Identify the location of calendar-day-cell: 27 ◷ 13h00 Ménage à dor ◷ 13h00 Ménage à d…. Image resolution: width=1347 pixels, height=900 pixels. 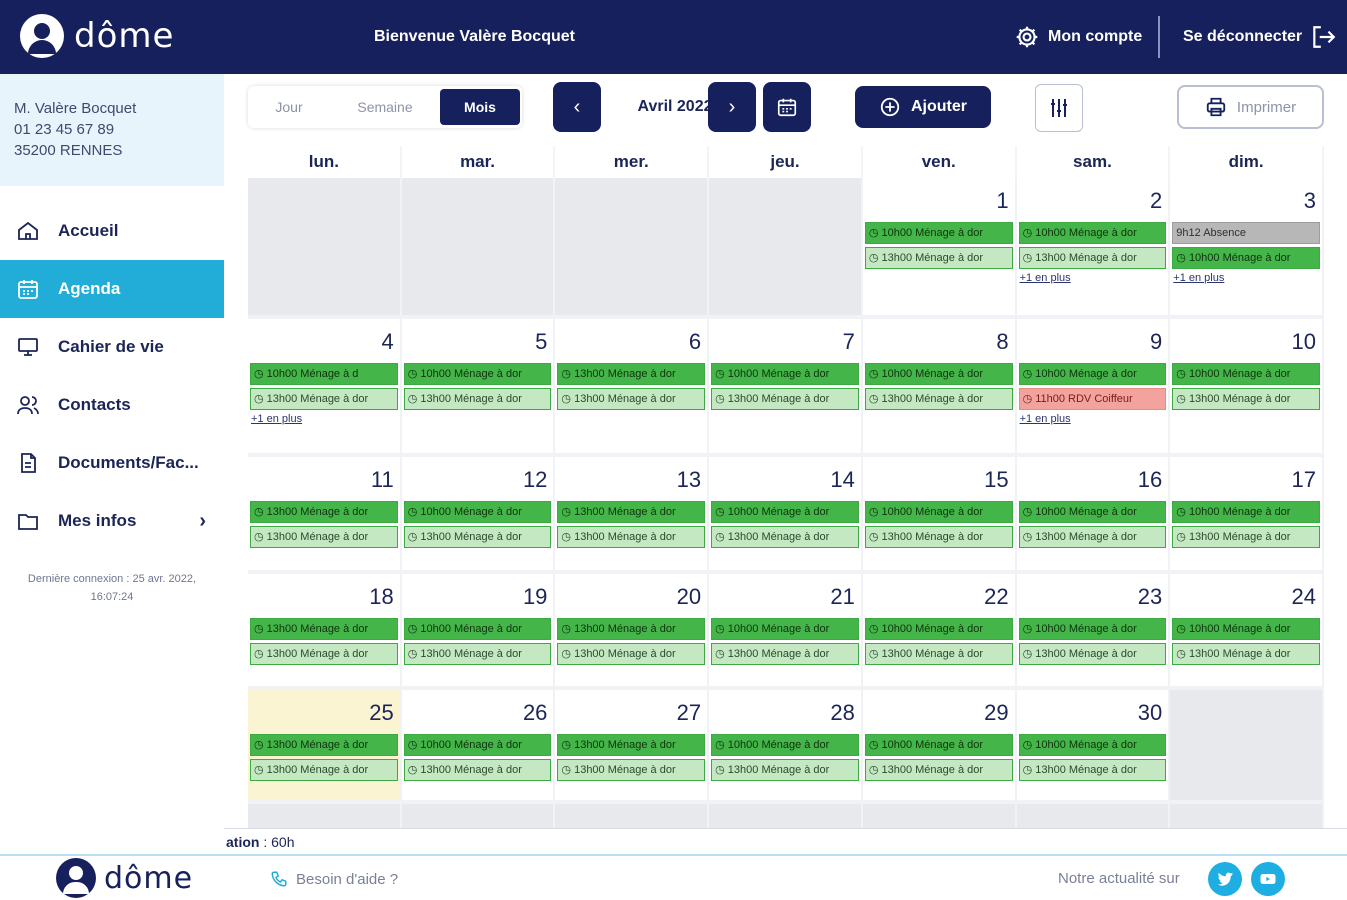
(632, 747).